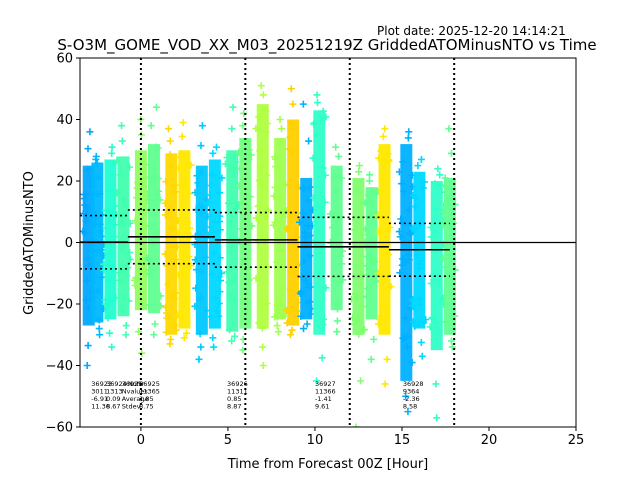  Describe the element at coordinates (322, 407) in the screenshot. I see `stat-annotation-line: 9.61` at that location.